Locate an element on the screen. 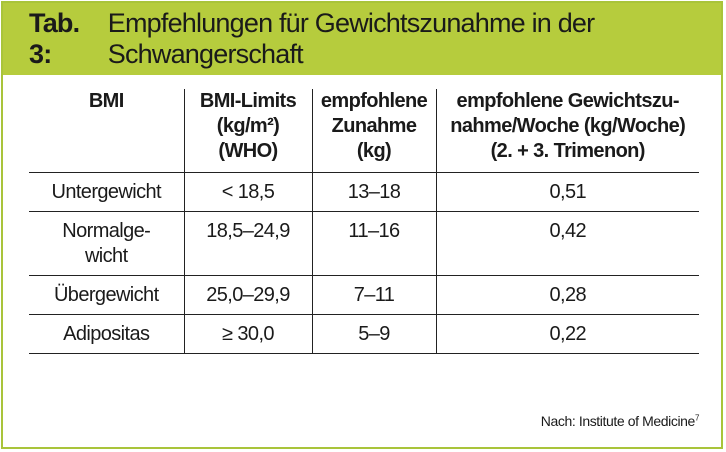  table-number: Tab. 3: is located at coordinates (54, 38).